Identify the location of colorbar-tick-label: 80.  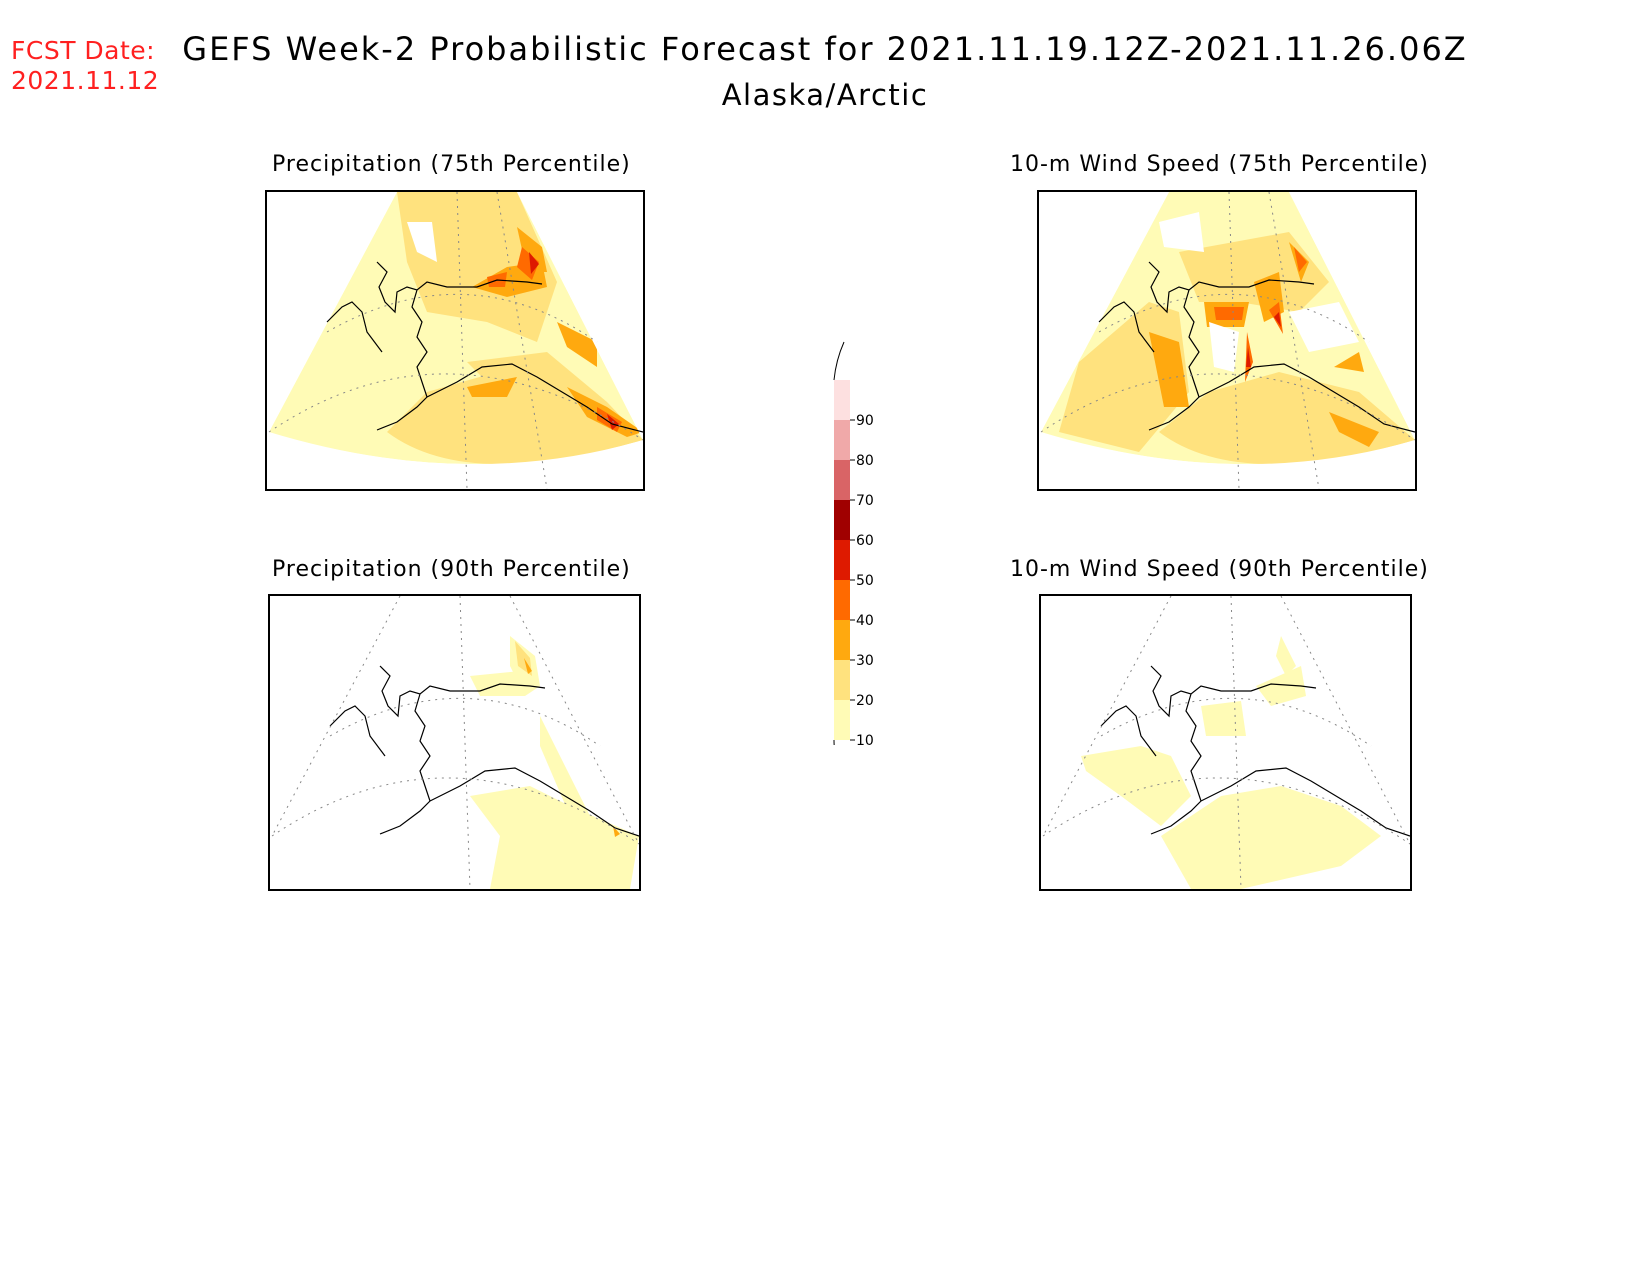
(865, 461).